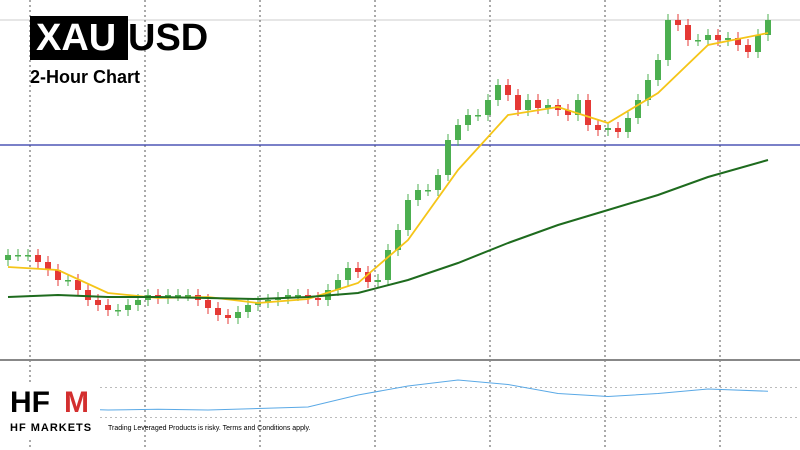 The width and height of the screenshot is (800, 450). I want to click on symbol-quote: USD, so click(168, 38).